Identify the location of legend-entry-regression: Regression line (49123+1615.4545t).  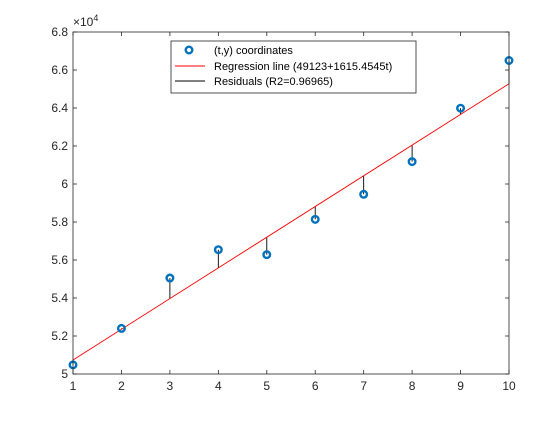
(303, 67).